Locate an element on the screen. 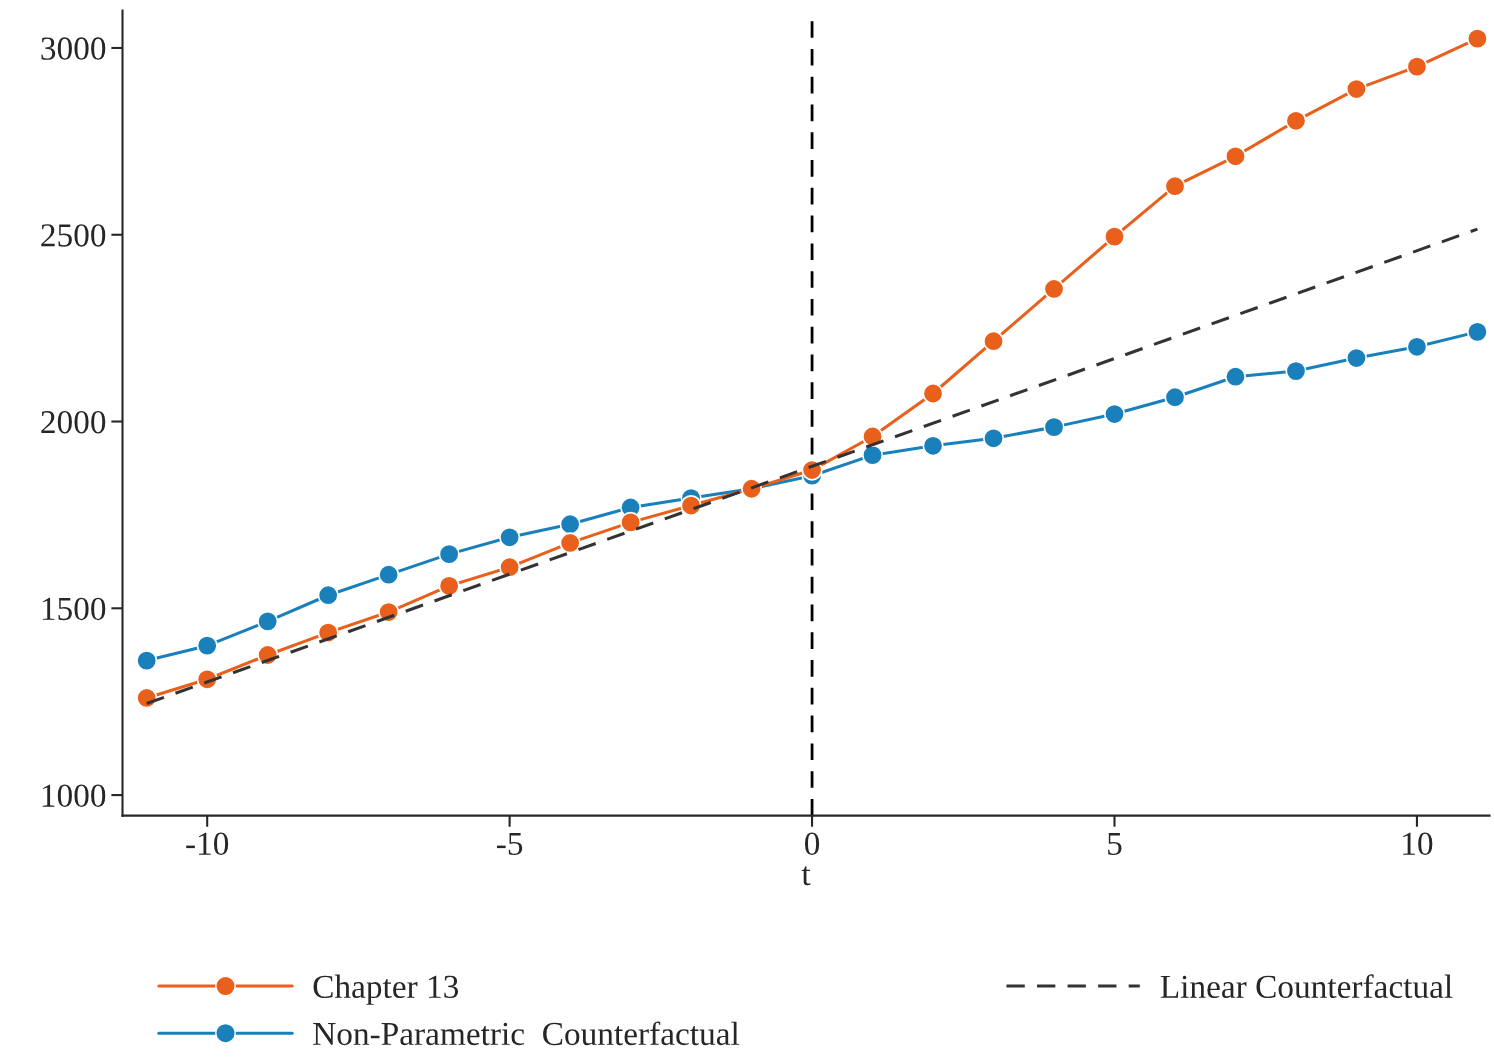  y-tick-label: 2500 is located at coordinates (73, 235).